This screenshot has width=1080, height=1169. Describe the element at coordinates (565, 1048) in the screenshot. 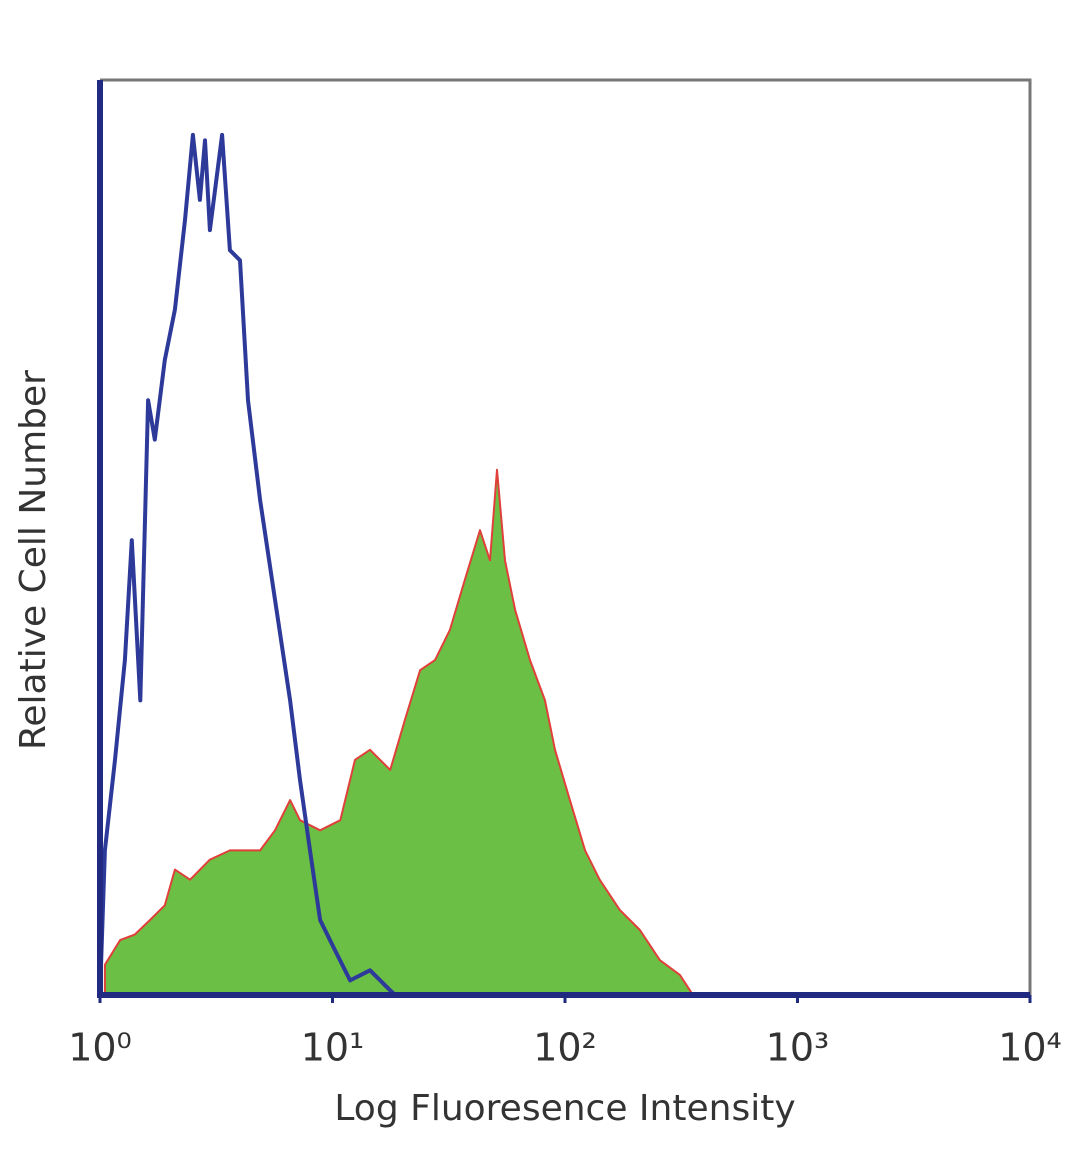

I see `x-tick-label: 10²` at that location.